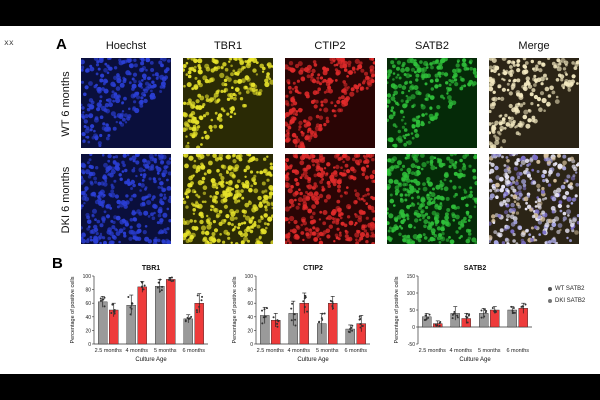 The height and width of the screenshot is (400, 600). I want to click on chart-title: TBR1, so click(151, 268).